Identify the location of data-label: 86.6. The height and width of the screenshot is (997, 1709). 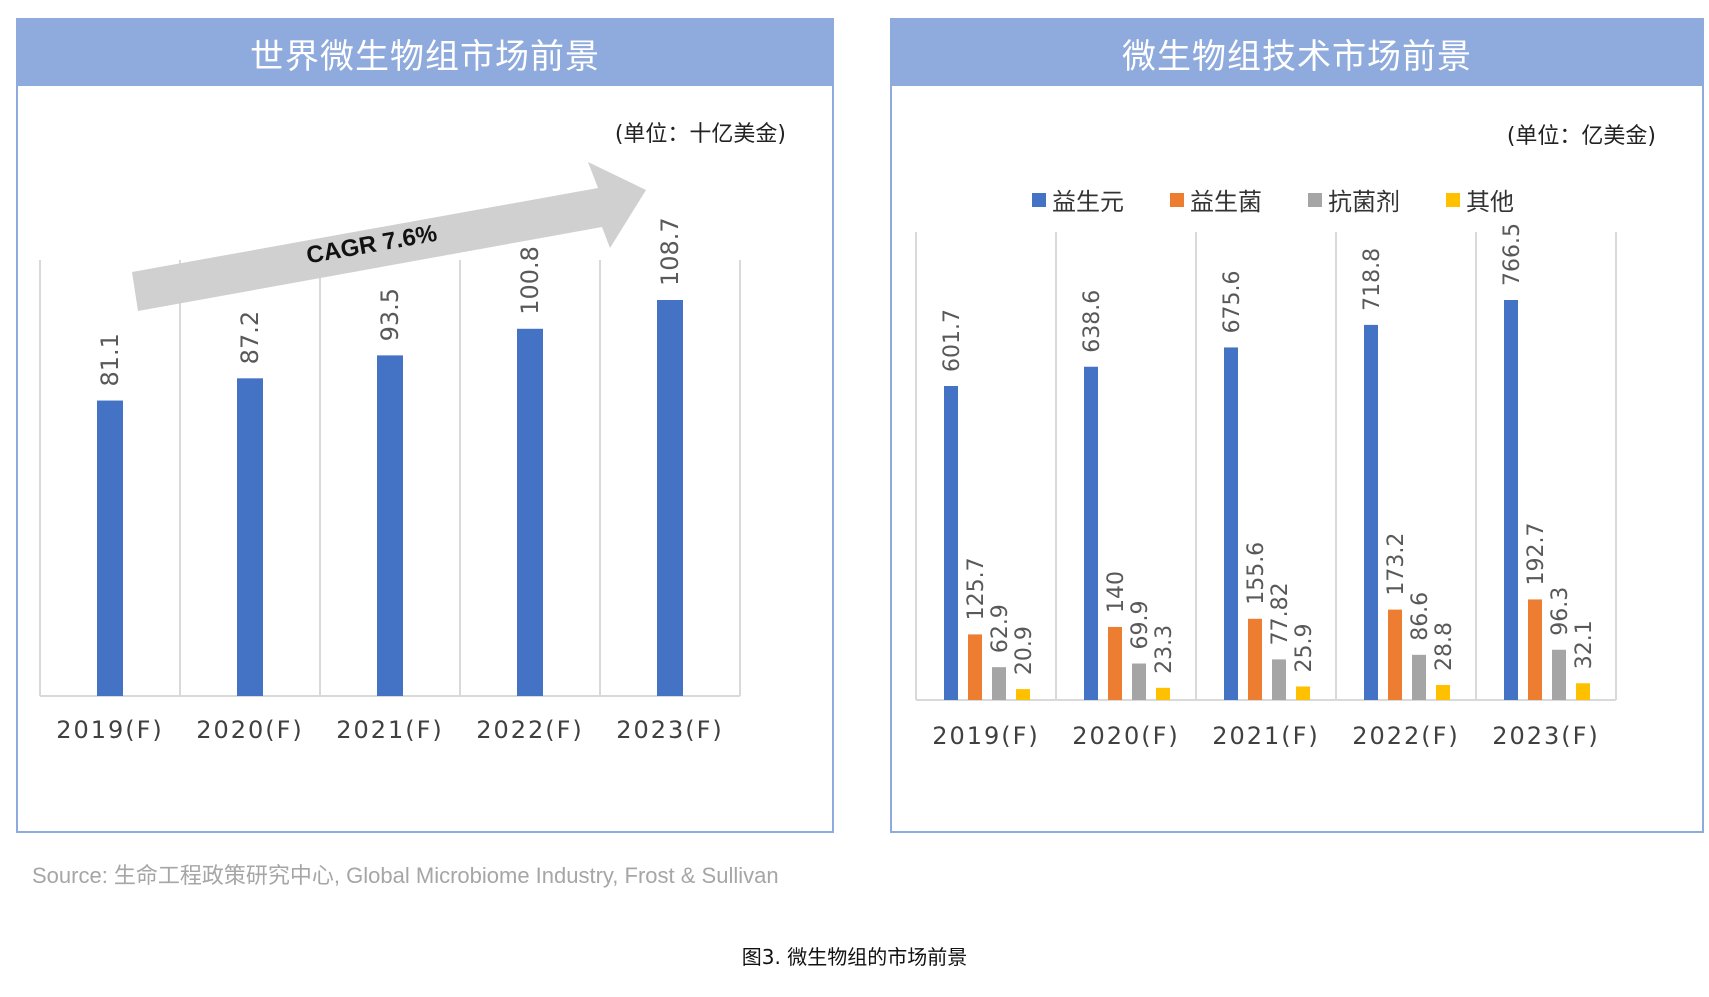
(1420, 616).